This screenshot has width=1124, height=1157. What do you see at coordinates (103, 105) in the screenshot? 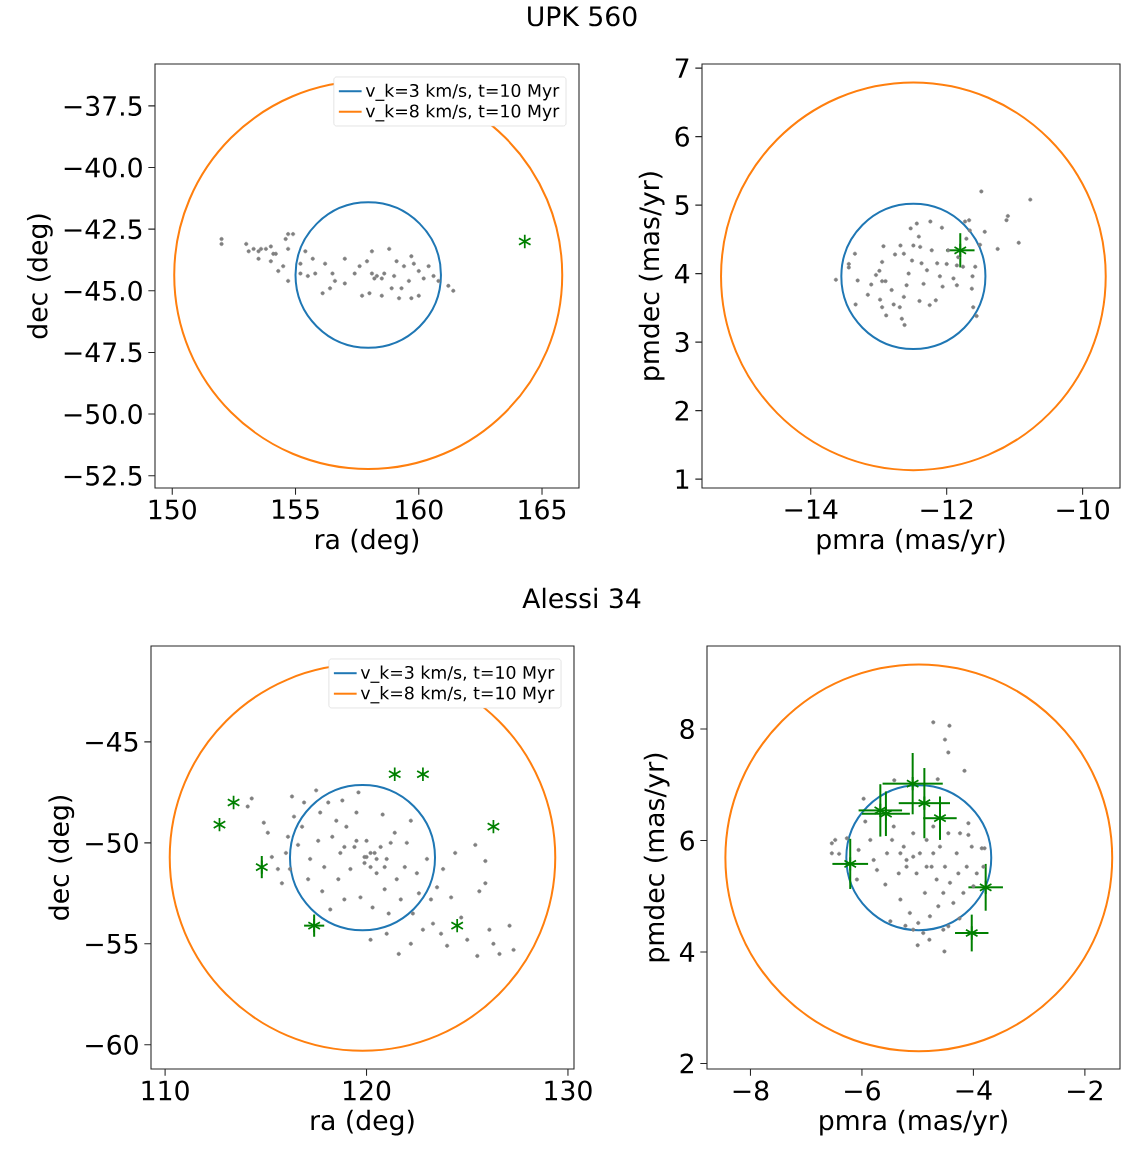
I see `y-tick-label: −37.5` at bounding box center [103, 105].